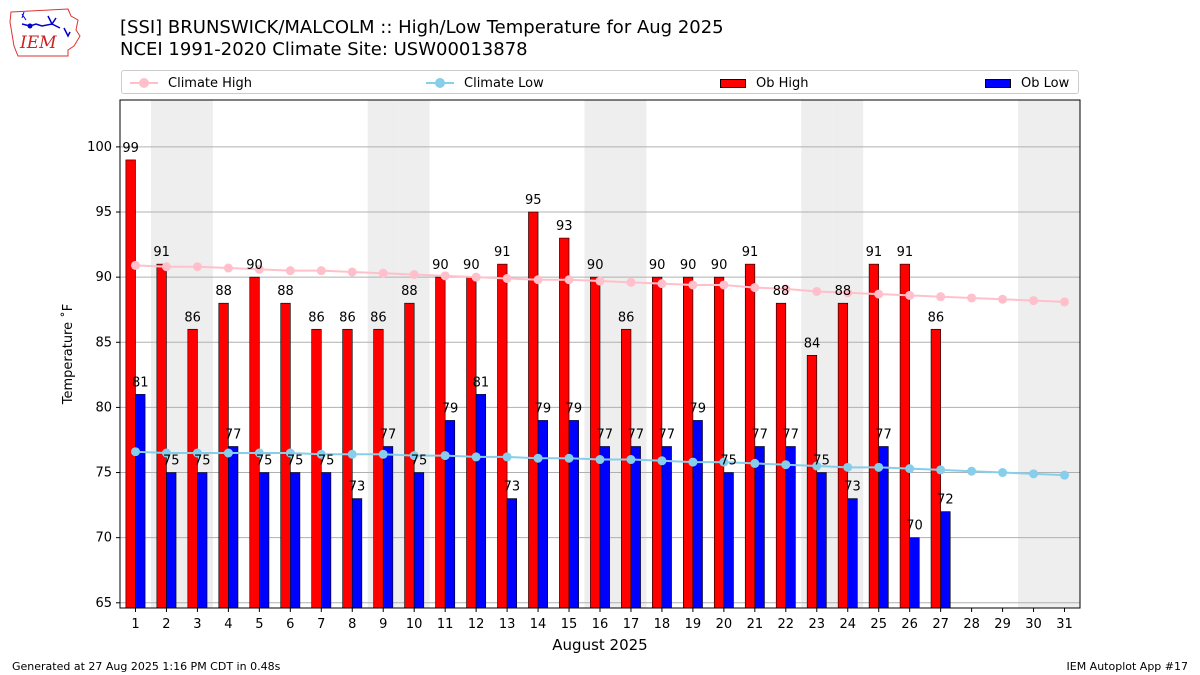  I want to click on x-tick-label: 28, so click(971, 624).